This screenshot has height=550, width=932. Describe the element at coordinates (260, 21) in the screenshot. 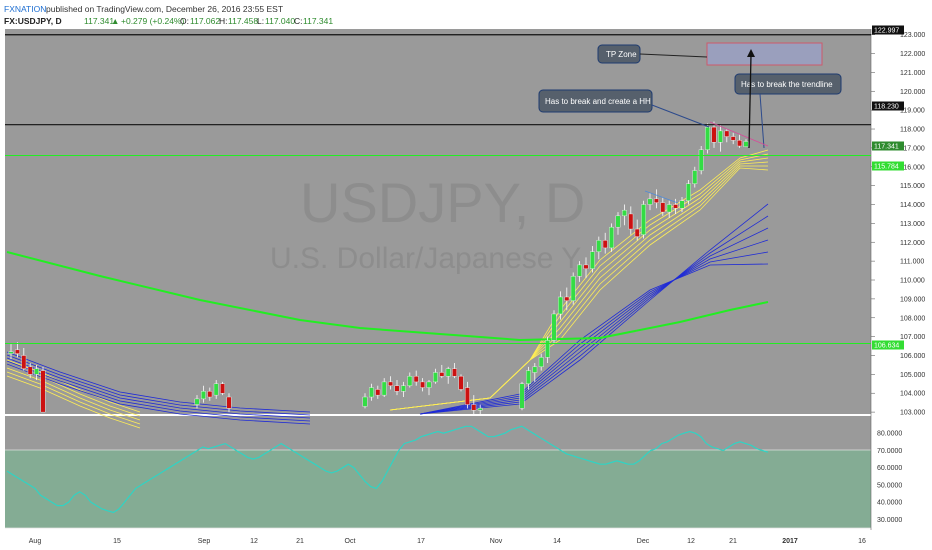

I see `low-label: L:` at that location.